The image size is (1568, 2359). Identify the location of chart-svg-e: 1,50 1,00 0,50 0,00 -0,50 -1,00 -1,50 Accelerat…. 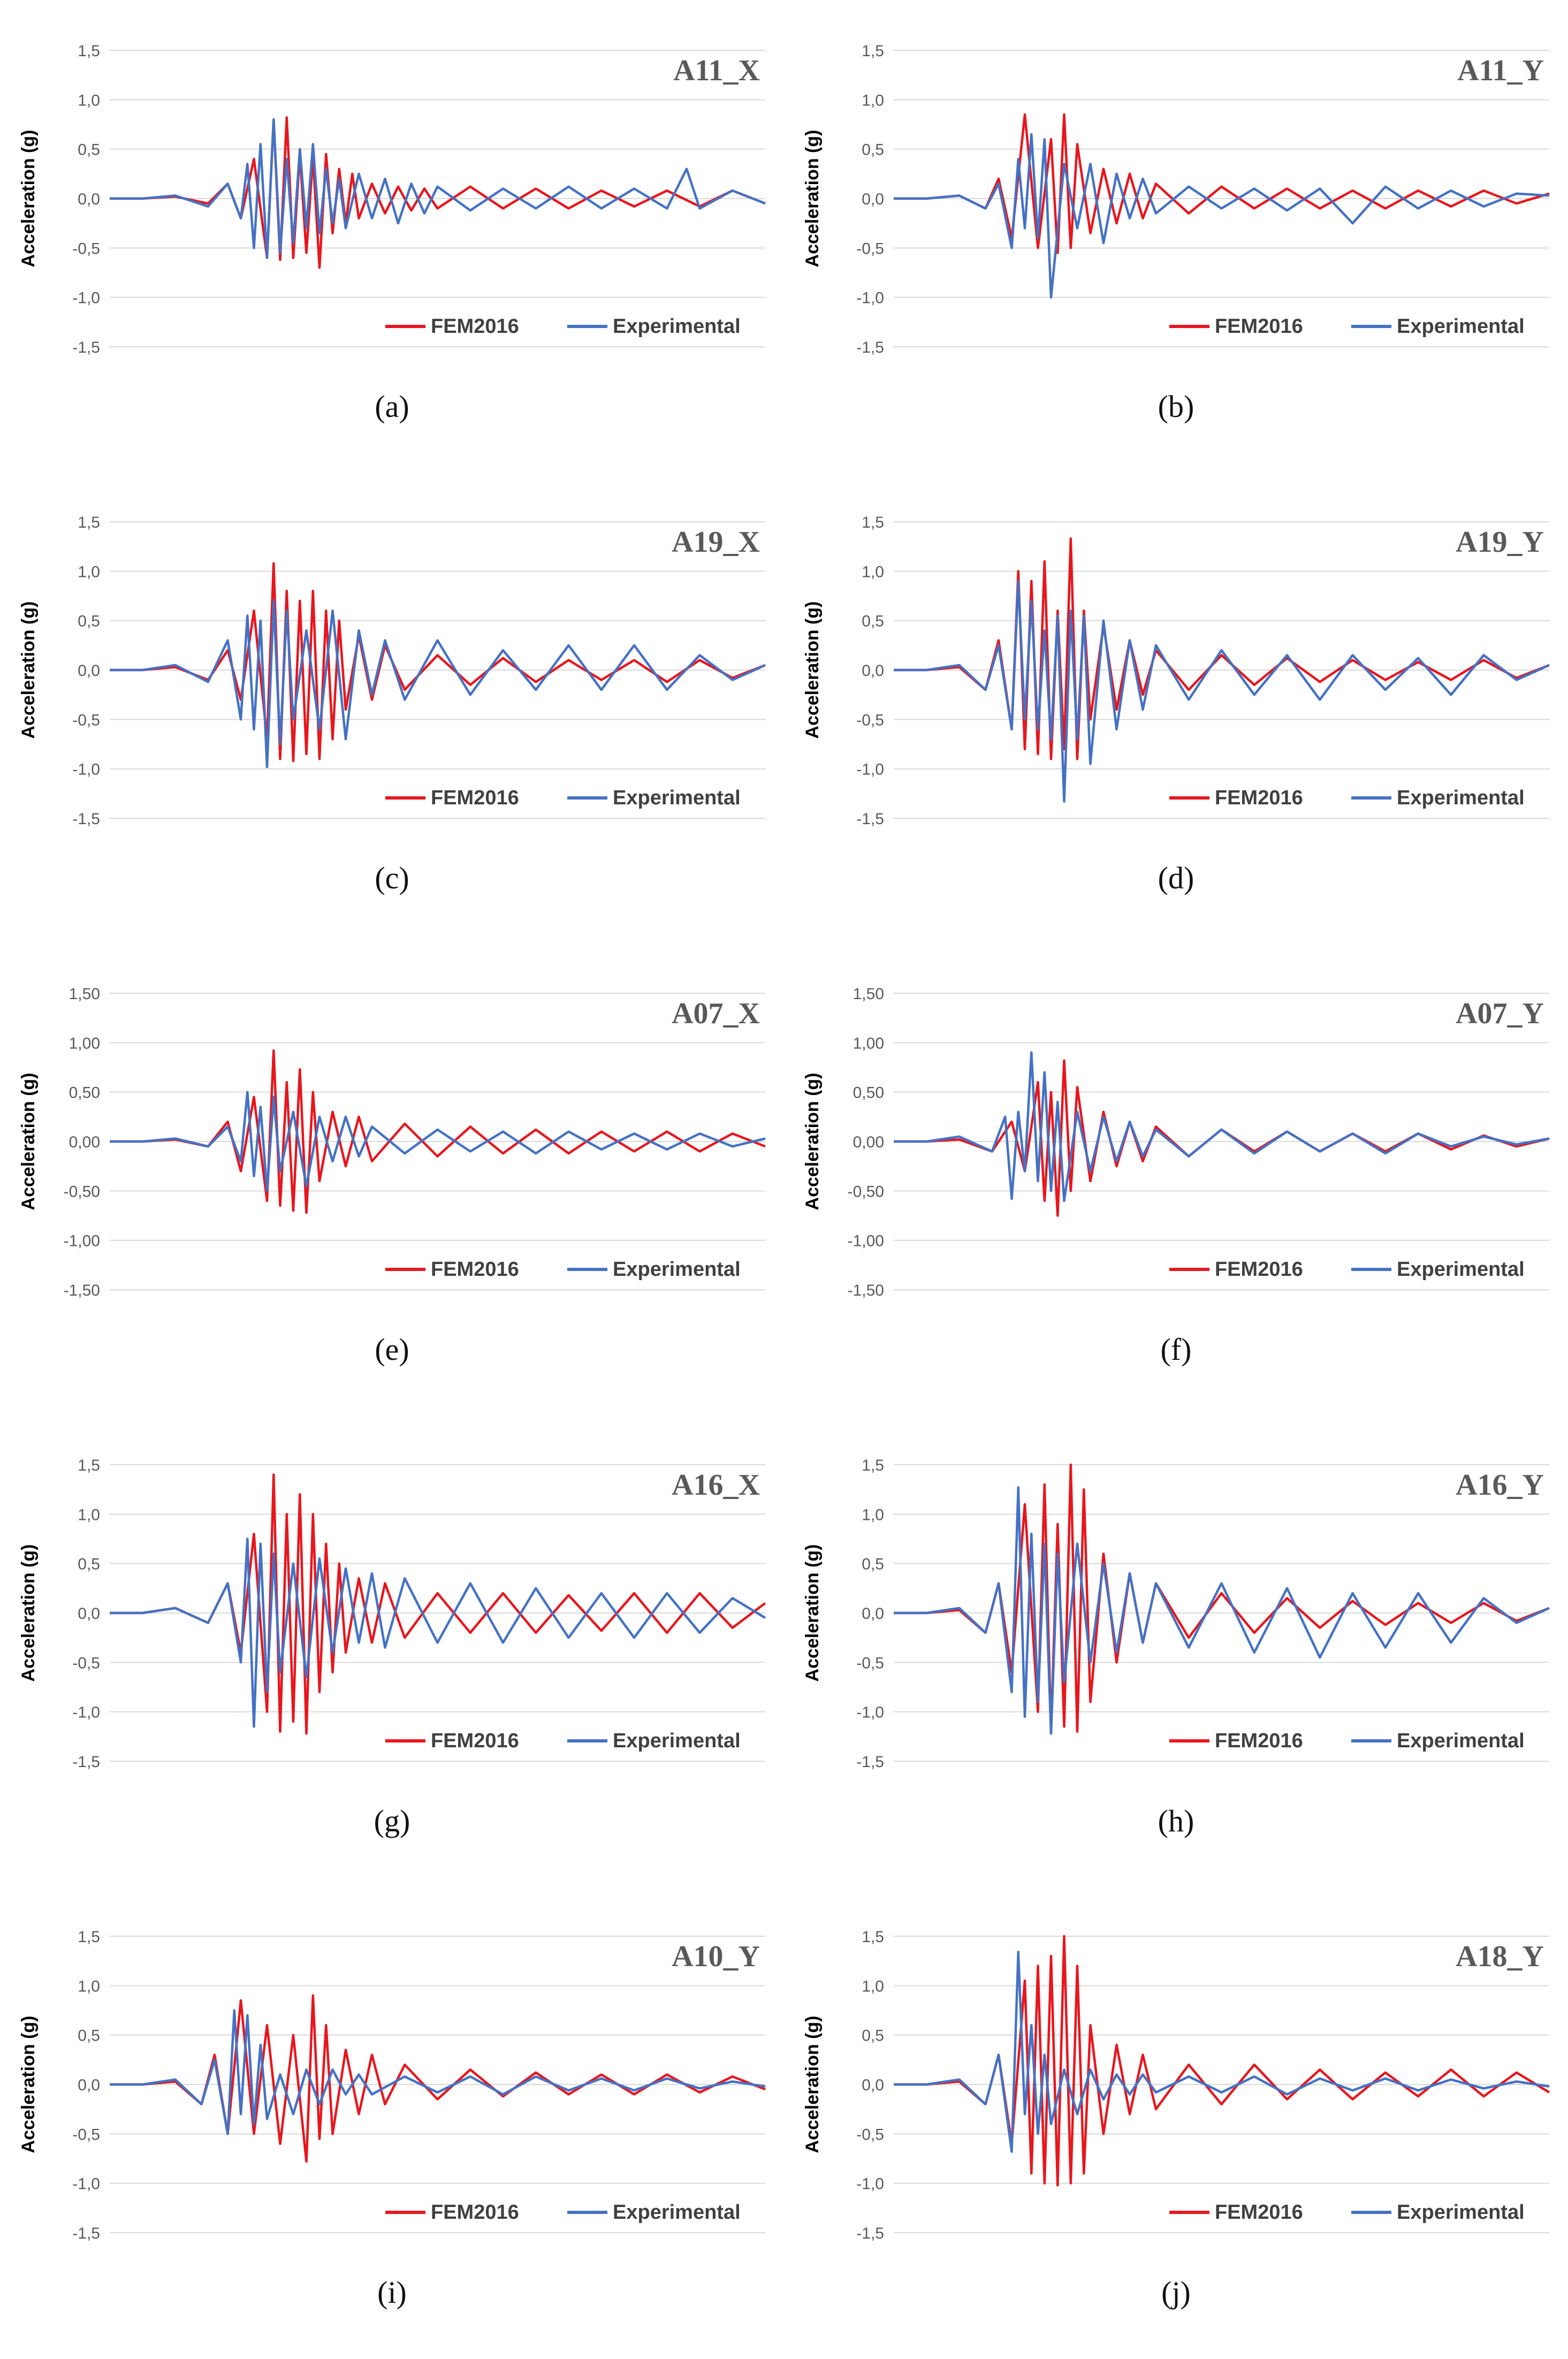
(392, 1142).